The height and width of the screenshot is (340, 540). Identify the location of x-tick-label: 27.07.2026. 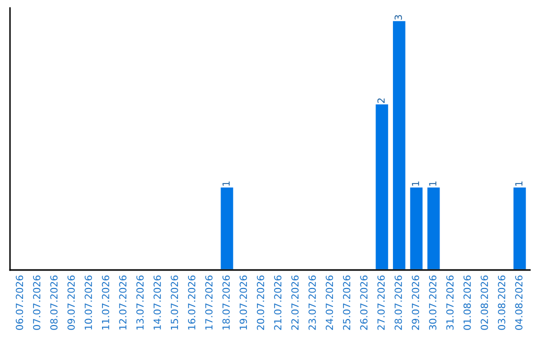
(381, 302).